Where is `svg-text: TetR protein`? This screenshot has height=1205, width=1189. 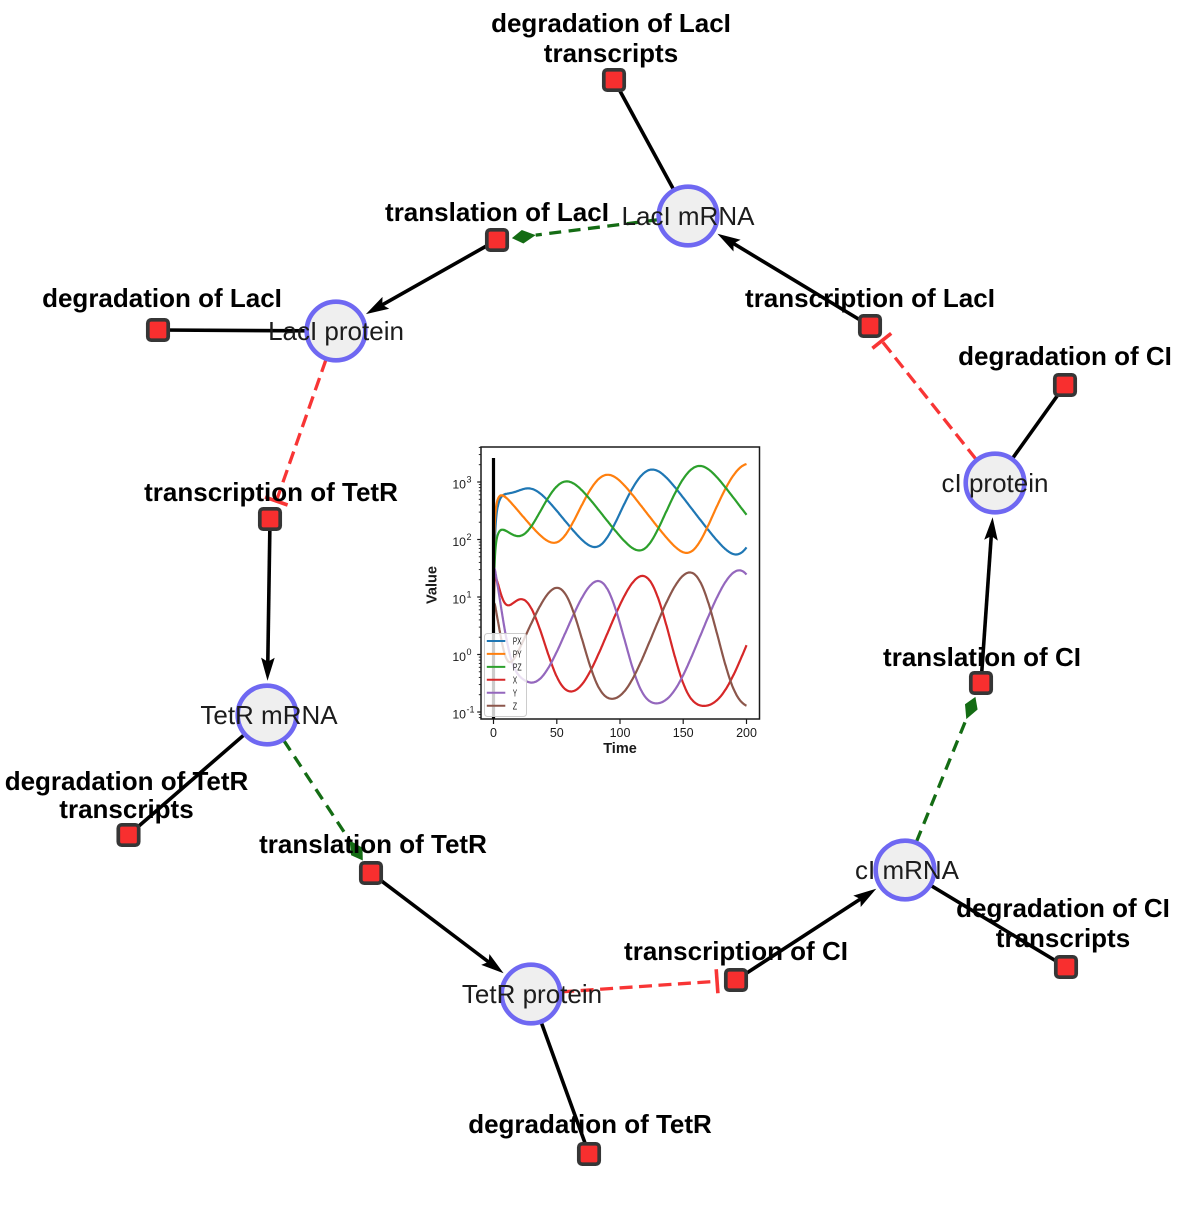
svg-text: TetR protein is located at coordinates (532, 994).